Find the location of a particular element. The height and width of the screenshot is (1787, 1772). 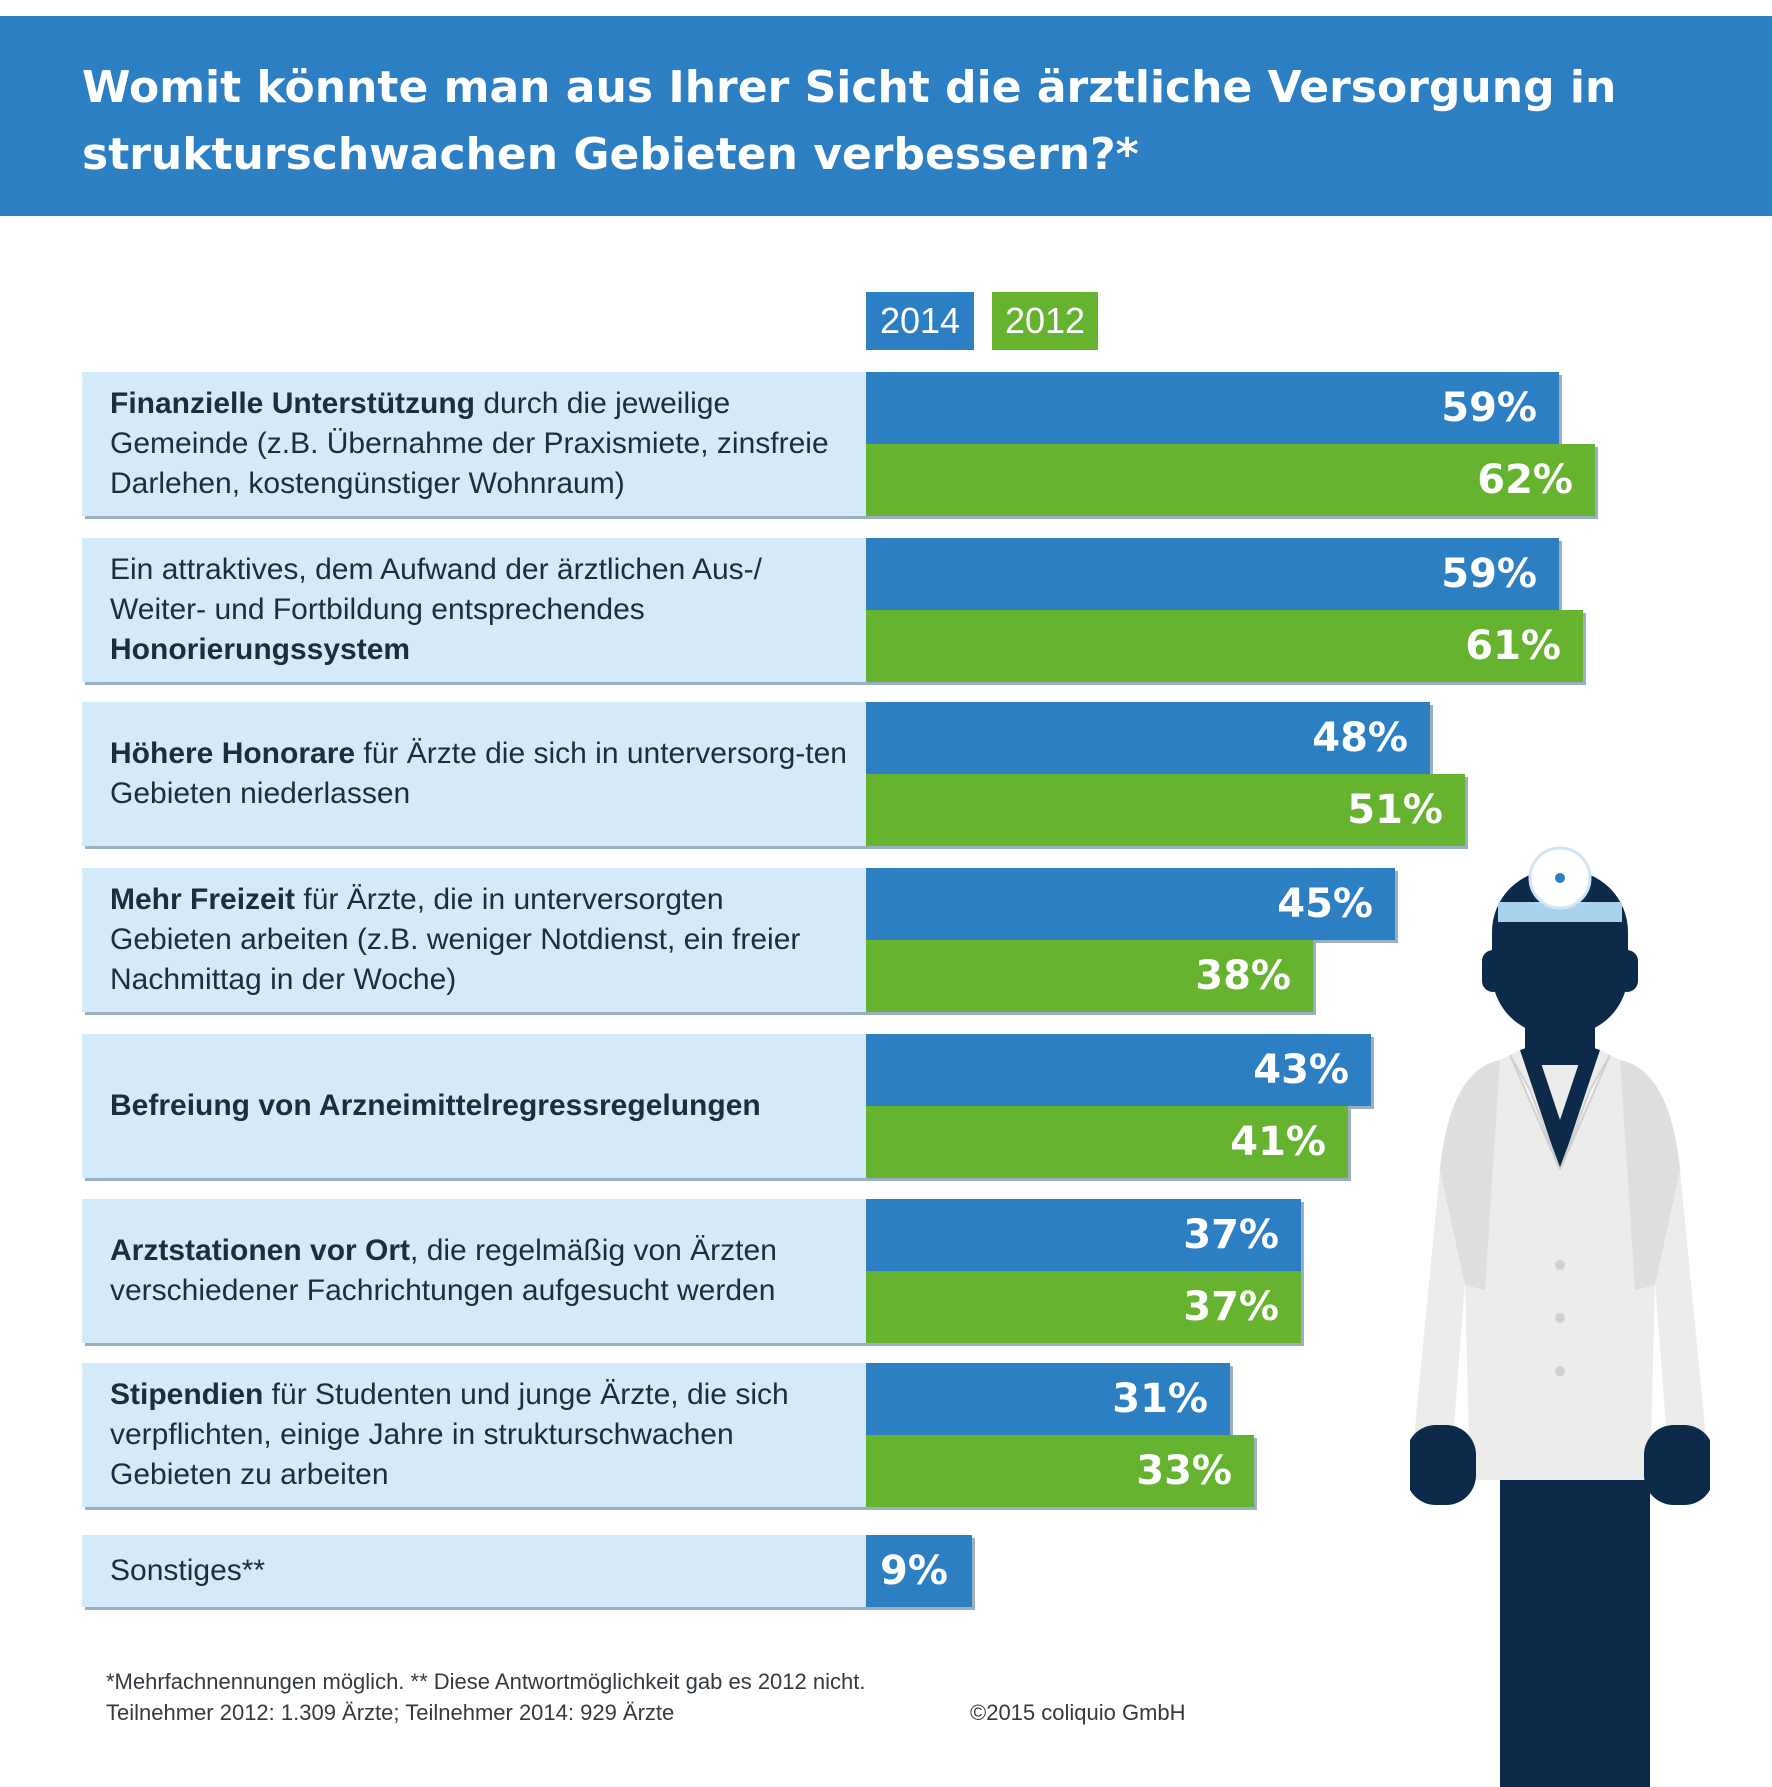

category-emphasis: Honorierungssystem is located at coordinates (260, 649).